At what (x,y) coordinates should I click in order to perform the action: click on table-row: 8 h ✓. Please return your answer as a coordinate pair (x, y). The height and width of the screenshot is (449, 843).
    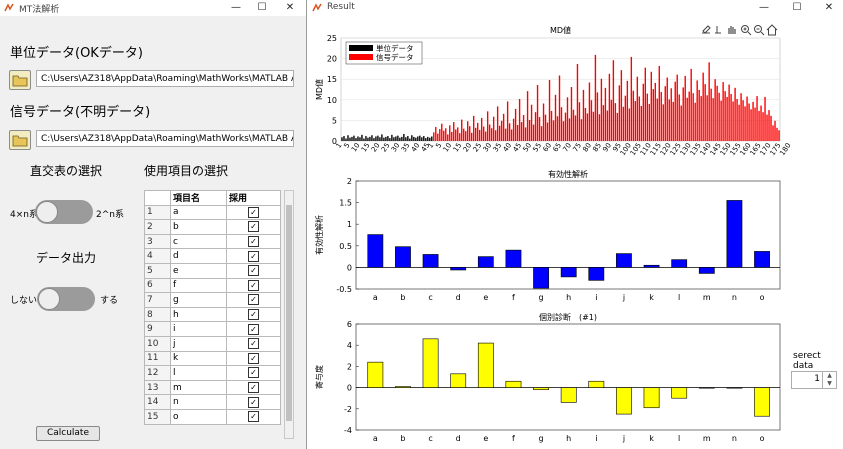
    Looking at the image, I should click on (212, 314).